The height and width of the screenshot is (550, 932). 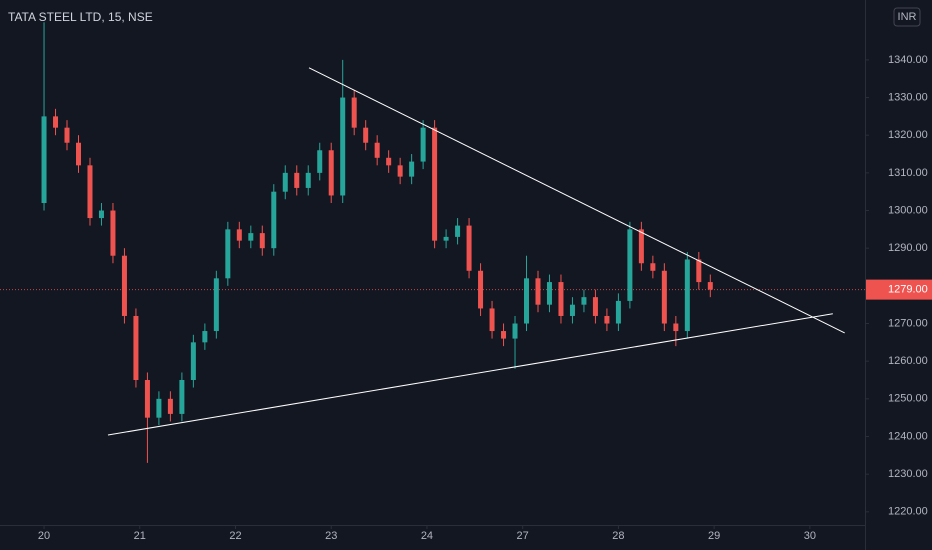 What do you see at coordinates (908, 436) in the screenshot?
I see `y-tick-label: 1240.00` at bounding box center [908, 436].